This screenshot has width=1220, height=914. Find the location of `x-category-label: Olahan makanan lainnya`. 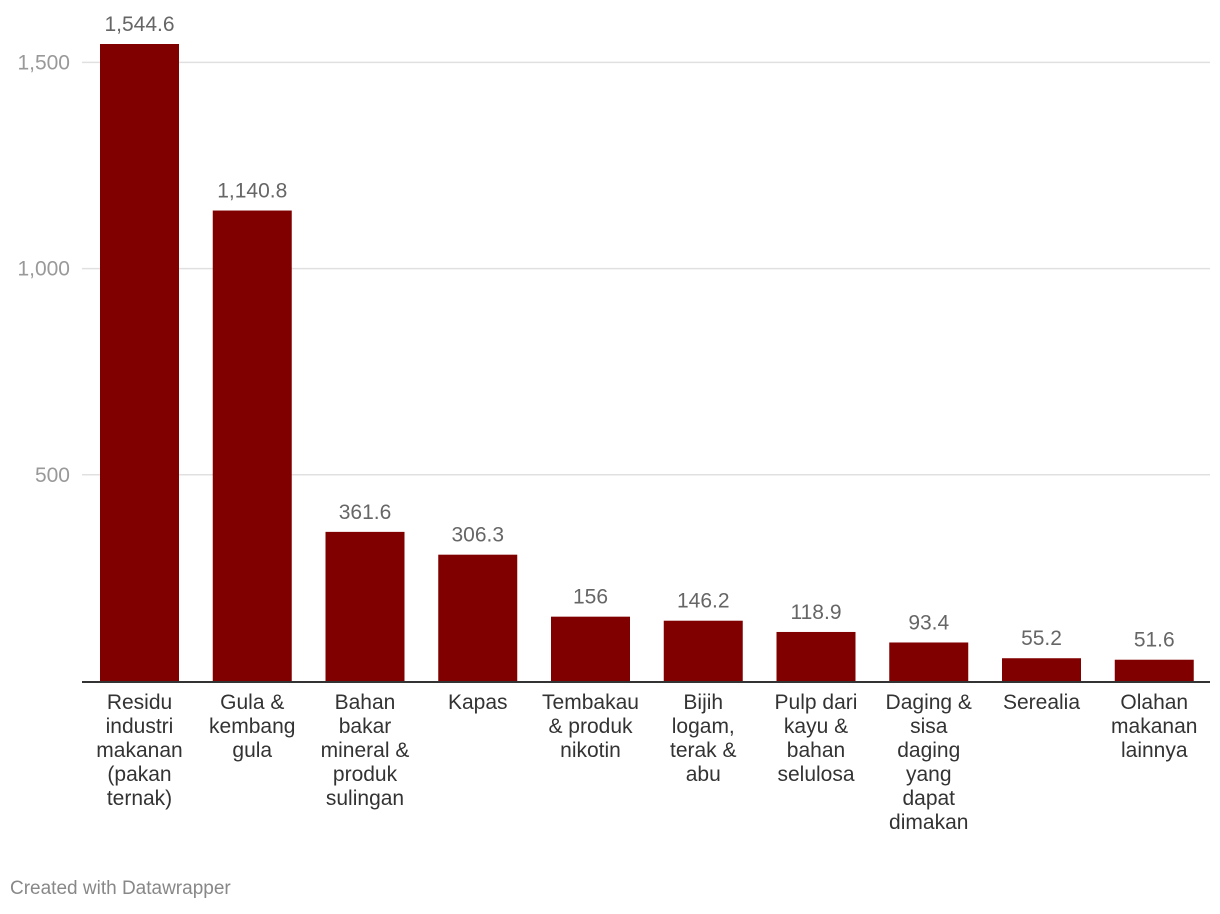

x-category-label: Olahan makanan lainnya is located at coordinates (1154, 726).